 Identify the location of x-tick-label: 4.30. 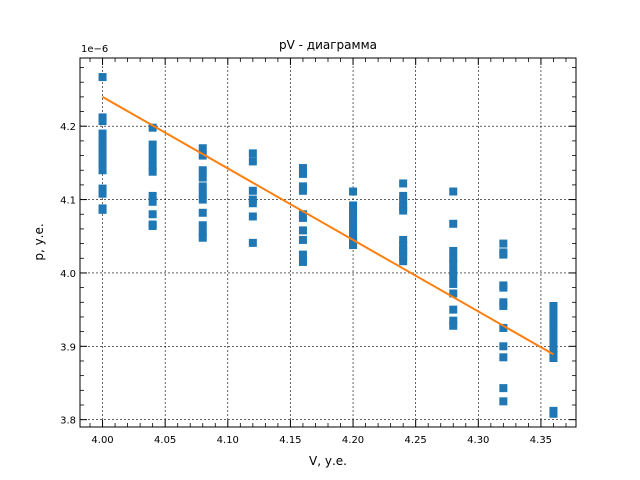
(478, 440).